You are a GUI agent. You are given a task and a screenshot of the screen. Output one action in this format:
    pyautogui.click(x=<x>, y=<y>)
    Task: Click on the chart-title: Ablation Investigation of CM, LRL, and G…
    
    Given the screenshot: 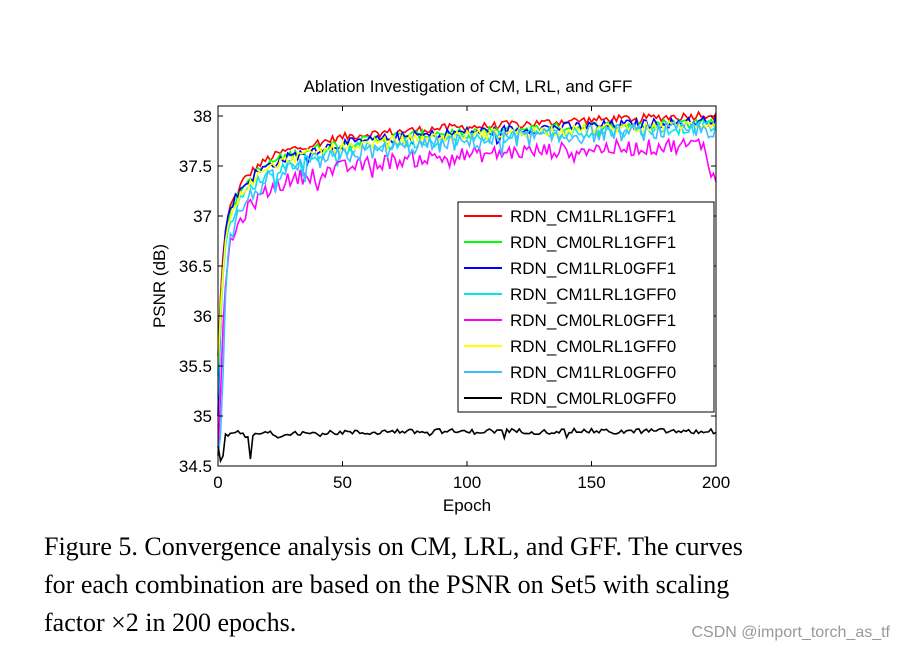 What is the action you would take?
    pyautogui.click(x=468, y=86)
    